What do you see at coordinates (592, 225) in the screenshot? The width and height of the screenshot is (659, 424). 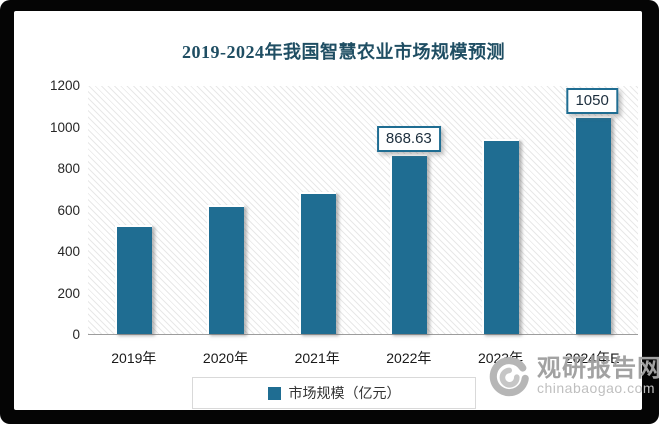 I see `bar-2024年E` at bounding box center [592, 225].